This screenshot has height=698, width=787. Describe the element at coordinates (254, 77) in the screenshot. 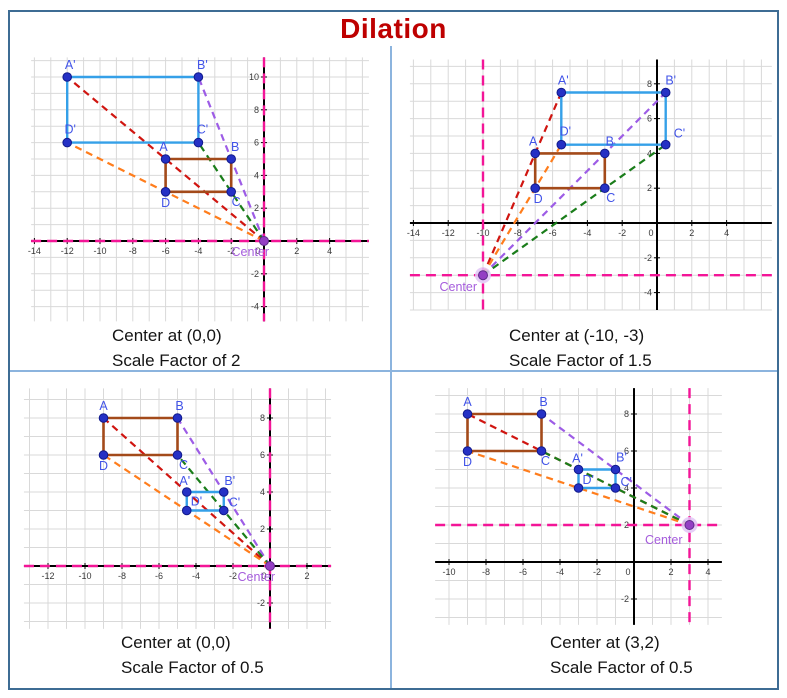

I see `y-tick-label: 10` at that location.